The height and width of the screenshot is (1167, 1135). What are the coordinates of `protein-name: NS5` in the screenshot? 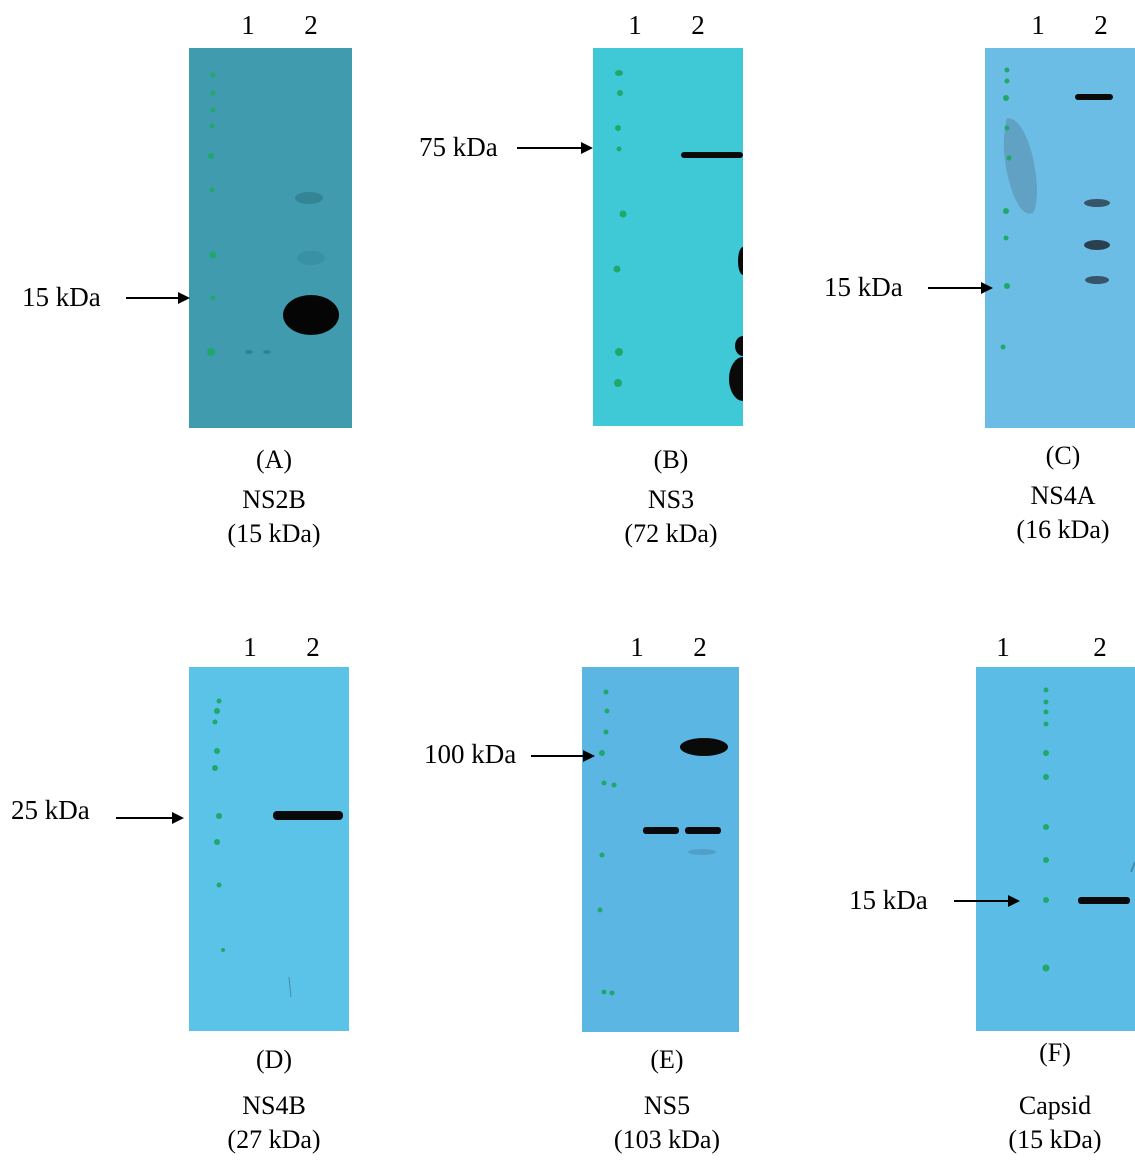 It's located at (667, 1105).